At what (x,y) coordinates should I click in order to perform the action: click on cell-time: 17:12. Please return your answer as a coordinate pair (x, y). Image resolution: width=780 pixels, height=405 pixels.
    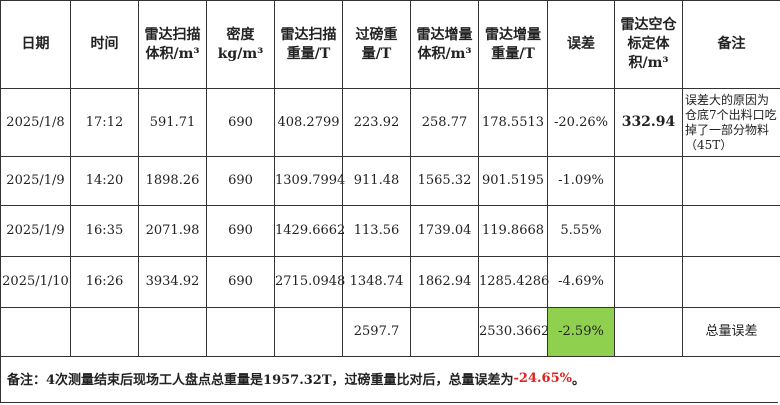
    Looking at the image, I should click on (104, 122).